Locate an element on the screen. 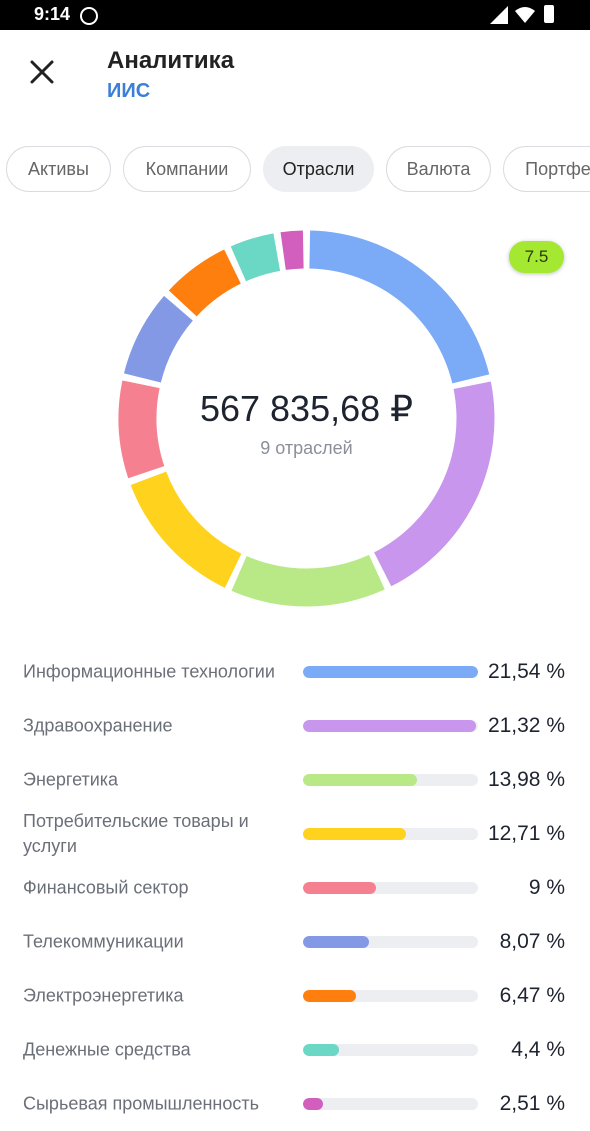 This screenshot has width=590, height=1131. wifi-icon is located at coordinates (525, 15).